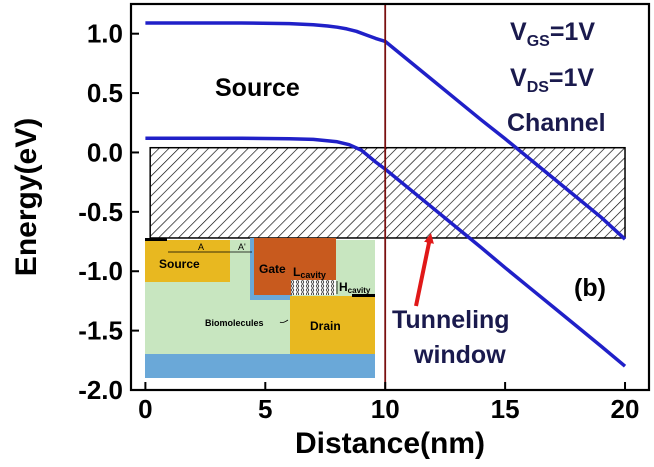 The image size is (654, 467). What do you see at coordinates (424, 270) in the screenshot?
I see `tunneling-arrow` at bounding box center [424, 270].